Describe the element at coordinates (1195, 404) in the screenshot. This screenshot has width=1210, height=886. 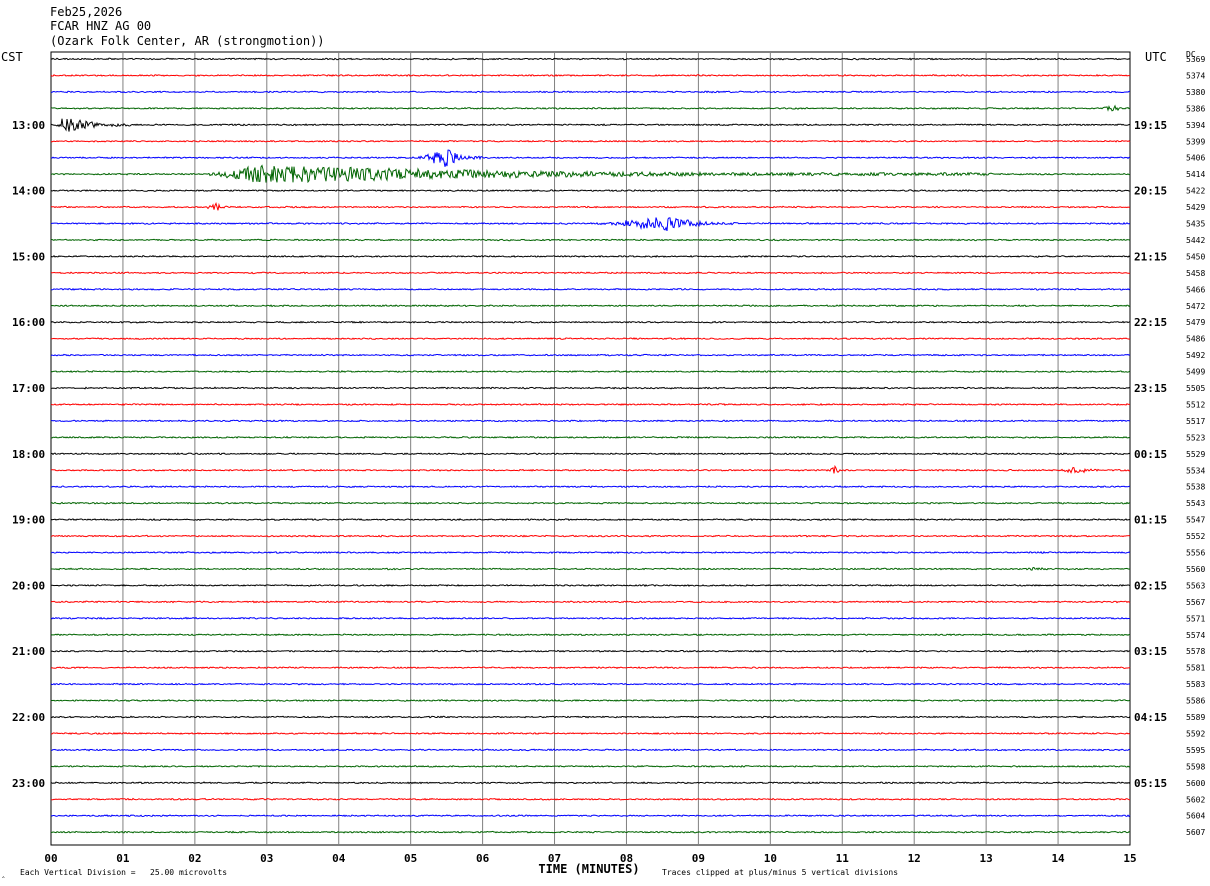
I see `dc-offset-label: 5512` at that location.